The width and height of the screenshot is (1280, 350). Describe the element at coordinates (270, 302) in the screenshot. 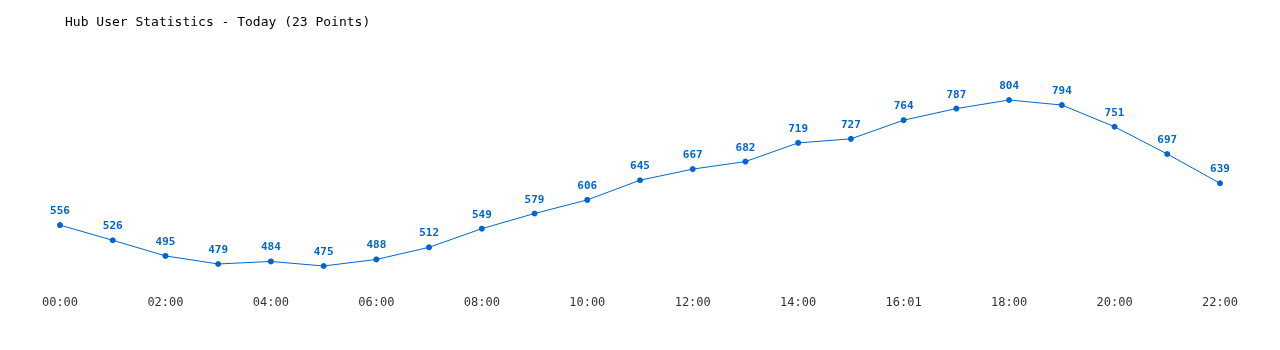

I see `x-tick-label: 04:00` at that location.